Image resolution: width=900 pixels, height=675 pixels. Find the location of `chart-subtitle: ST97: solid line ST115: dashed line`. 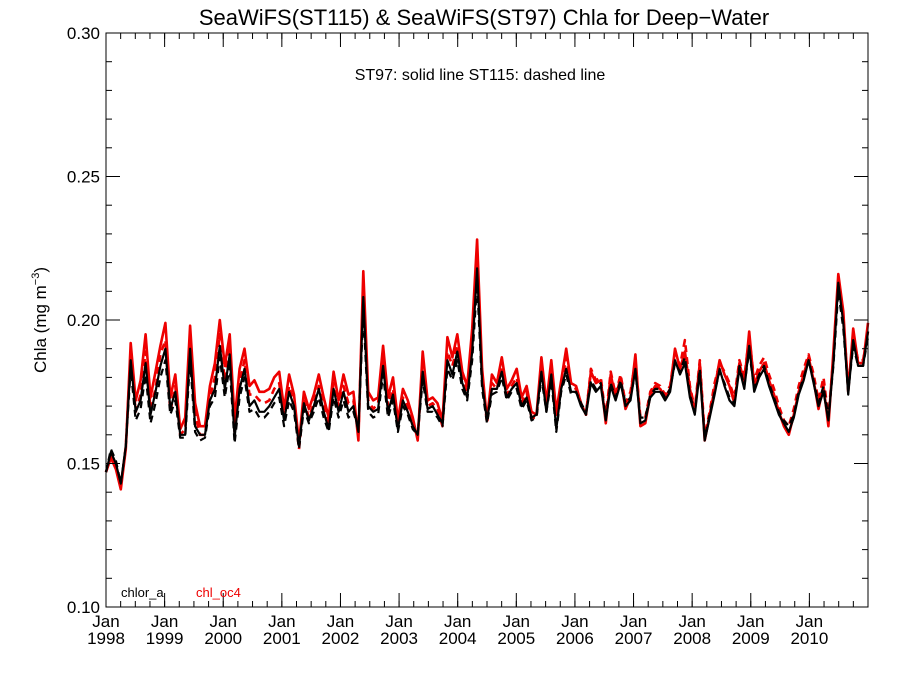

chart-subtitle: ST97: solid line ST115: dashed line is located at coordinates (480, 75).